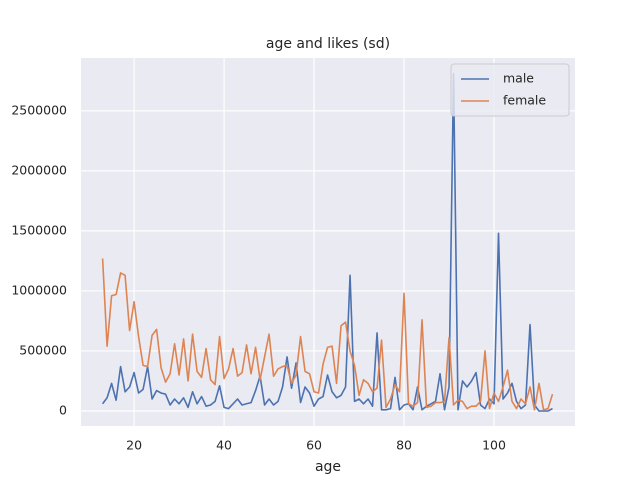 This screenshot has width=640, height=480. Describe the element at coordinates (39, 229) in the screenshot. I see `y-tick-label: 1500000` at that location.